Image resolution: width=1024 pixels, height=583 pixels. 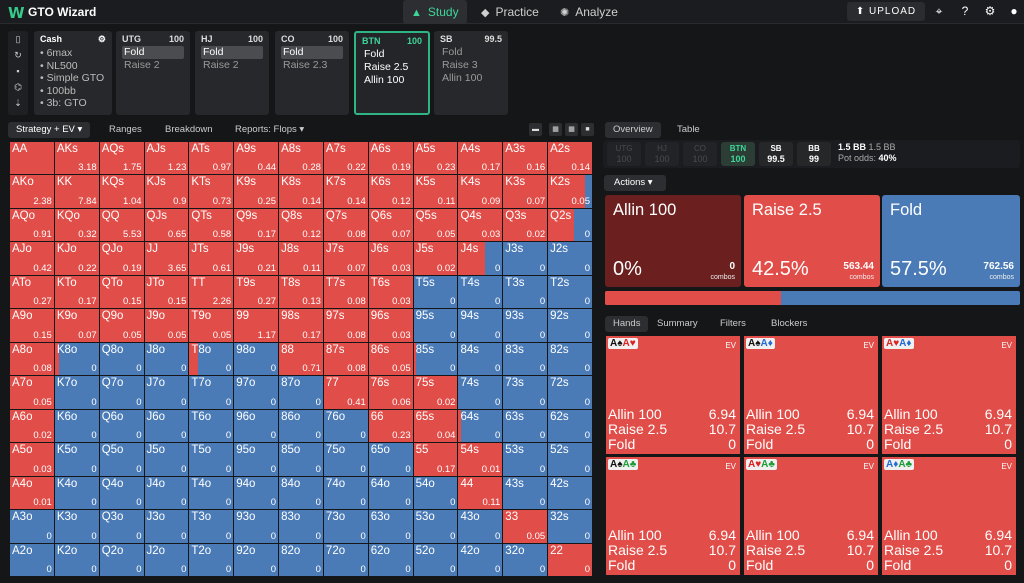 I want to click on hand-cell: Q3s 0.02, so click(x=526, y=225).